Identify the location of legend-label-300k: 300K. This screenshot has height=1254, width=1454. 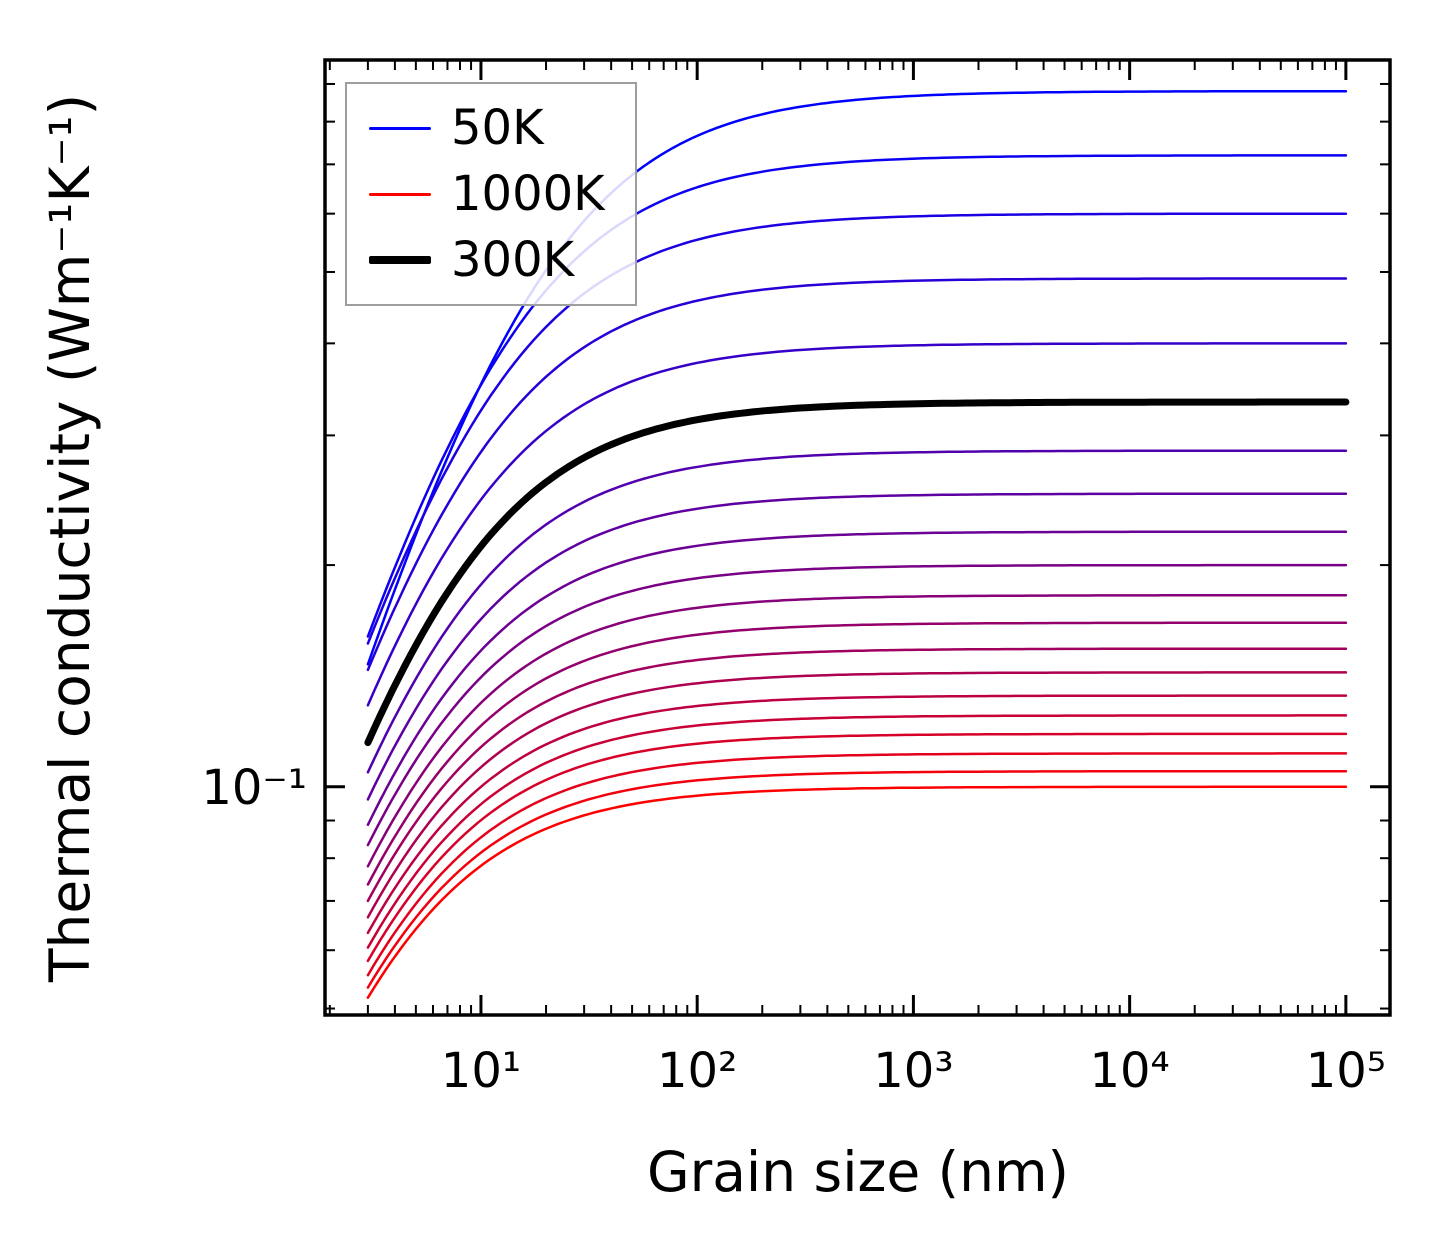
(513, 260).